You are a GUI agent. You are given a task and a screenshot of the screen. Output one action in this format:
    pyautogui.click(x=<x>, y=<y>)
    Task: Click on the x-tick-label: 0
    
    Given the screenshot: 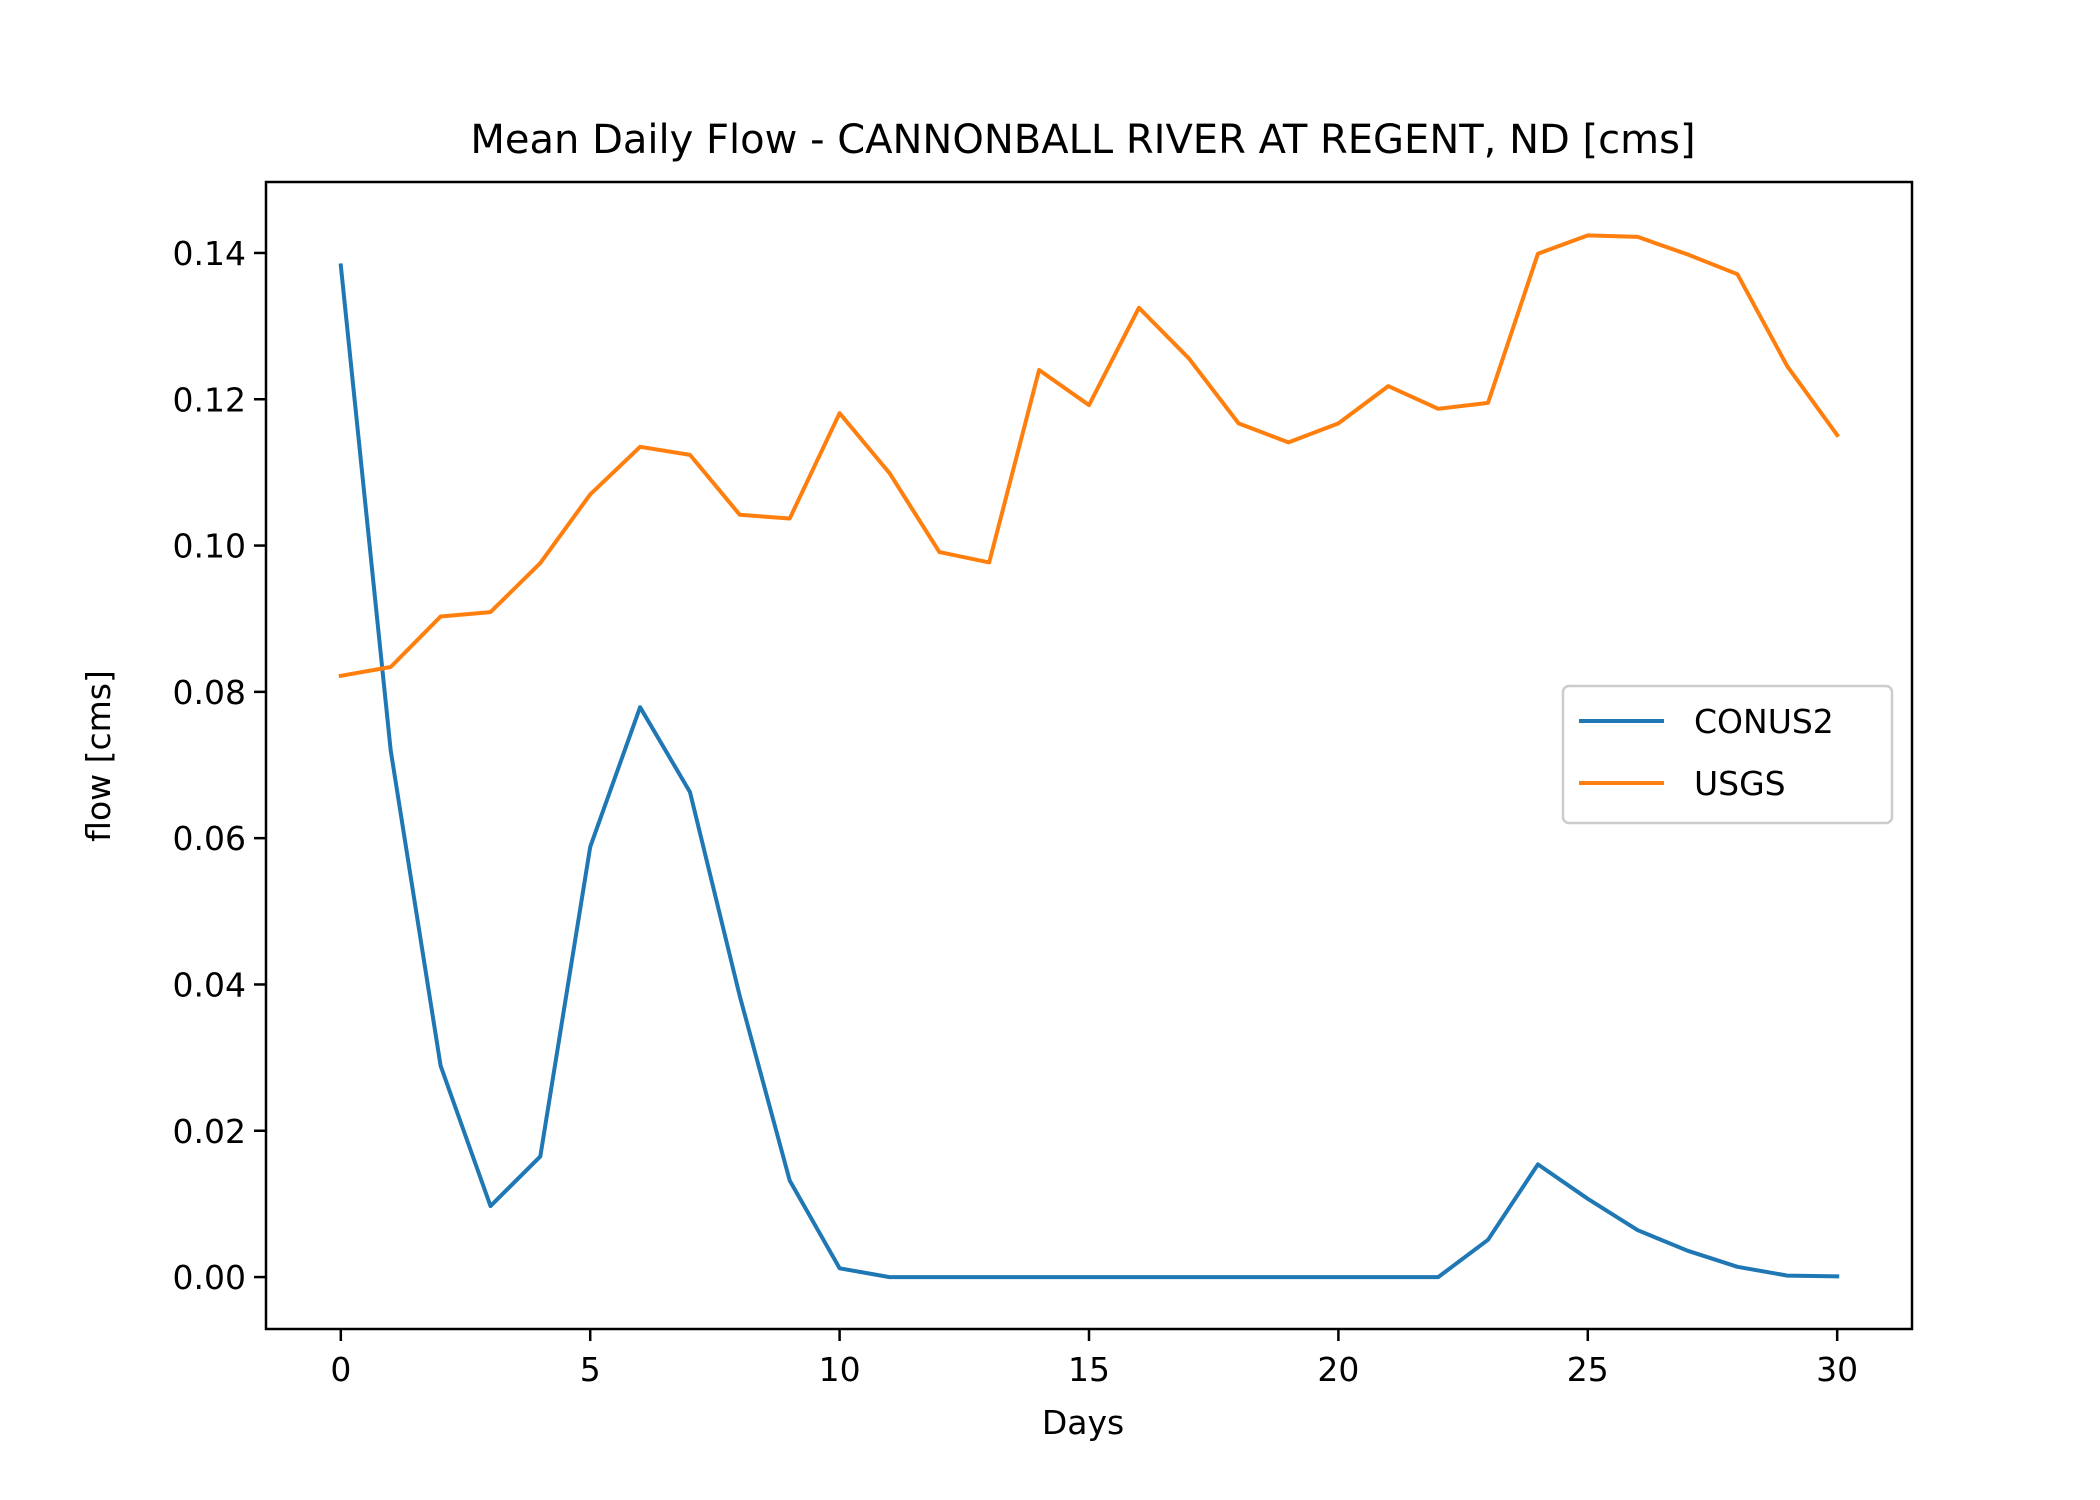 What is the action you would take?
    pyautogui.click(x=340, y=1369)
    